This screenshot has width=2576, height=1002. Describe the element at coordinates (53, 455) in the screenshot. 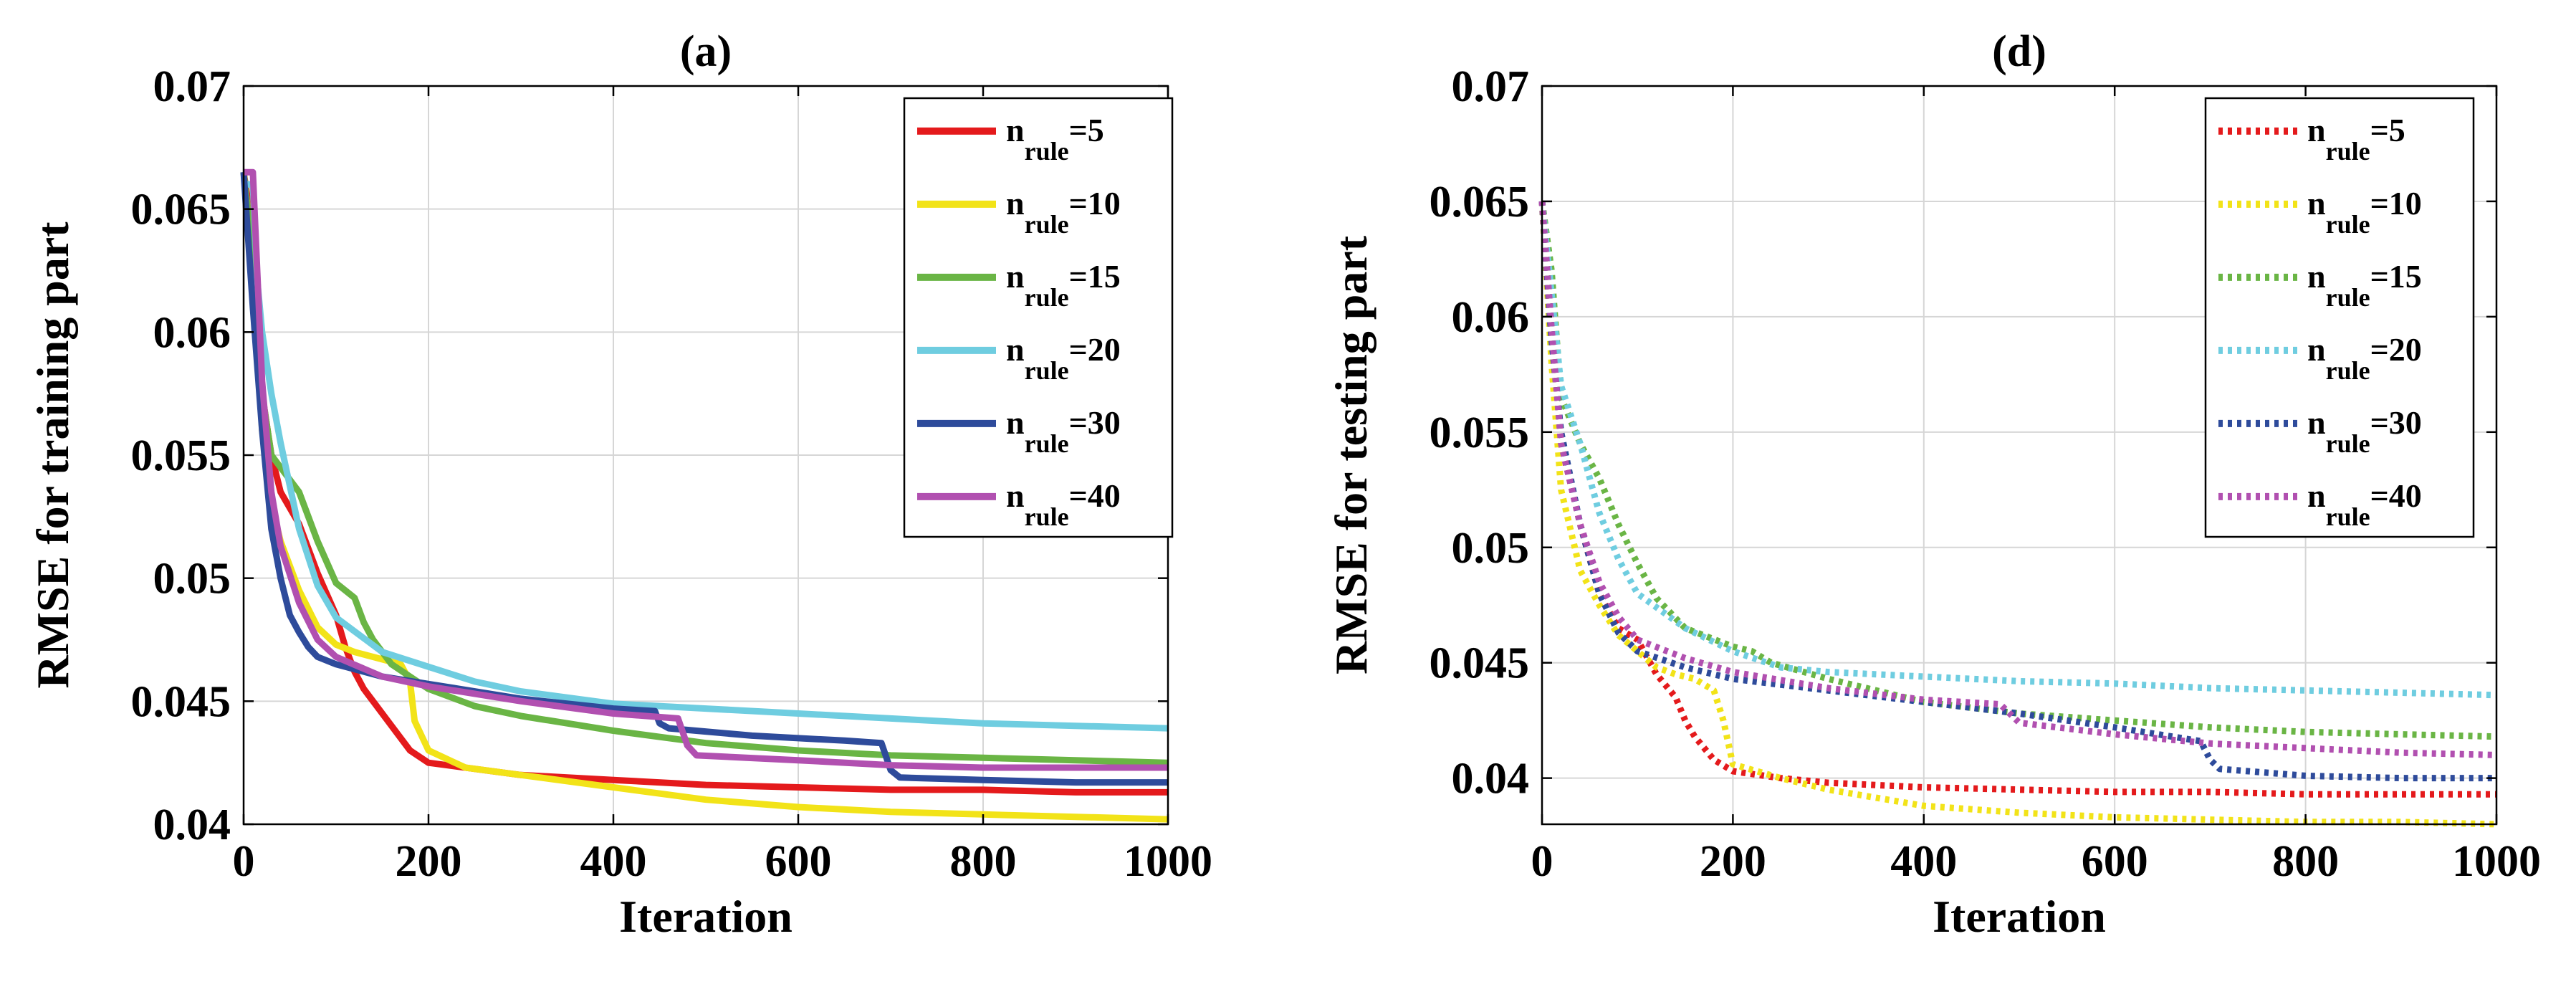

I see `y-axis-label: RMSE for training part` at that location.